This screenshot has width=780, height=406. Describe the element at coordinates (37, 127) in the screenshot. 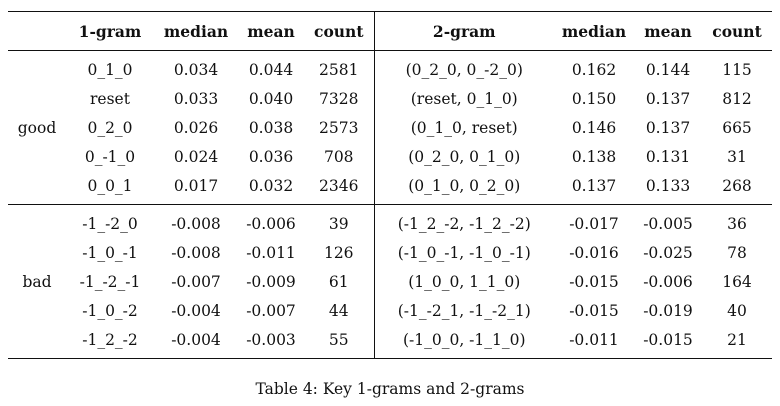

I see `group-label-good: good` at that location.